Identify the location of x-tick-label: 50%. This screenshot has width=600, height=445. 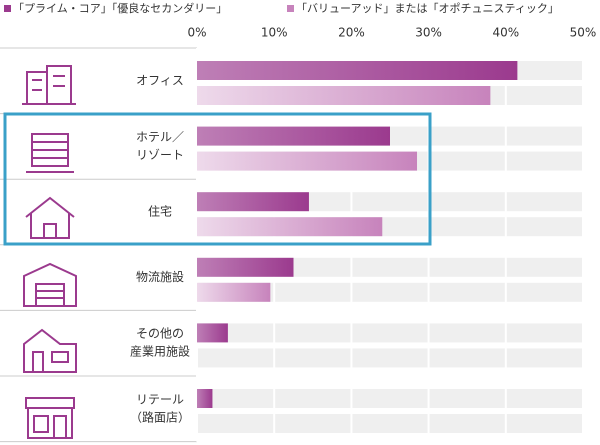
(583, 33).